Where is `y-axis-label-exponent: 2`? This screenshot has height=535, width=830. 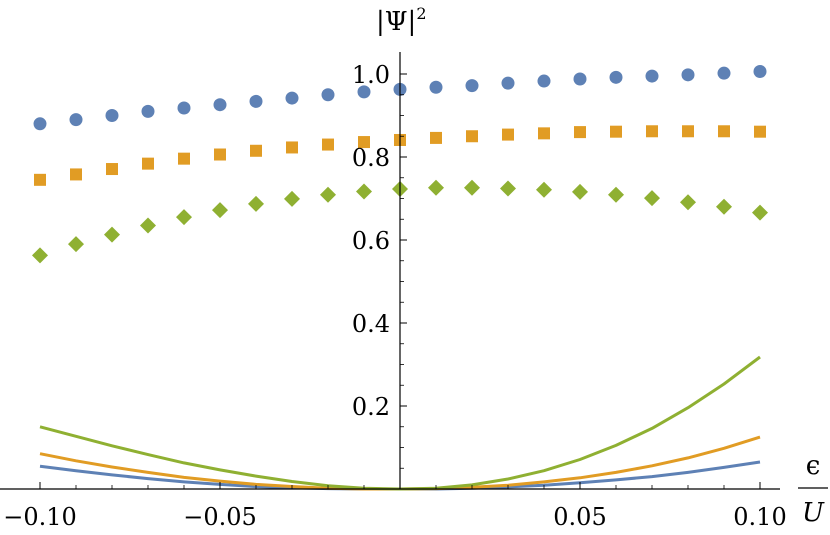 y-axis-label-exponent: 2 is located at coordinates (421, 13).